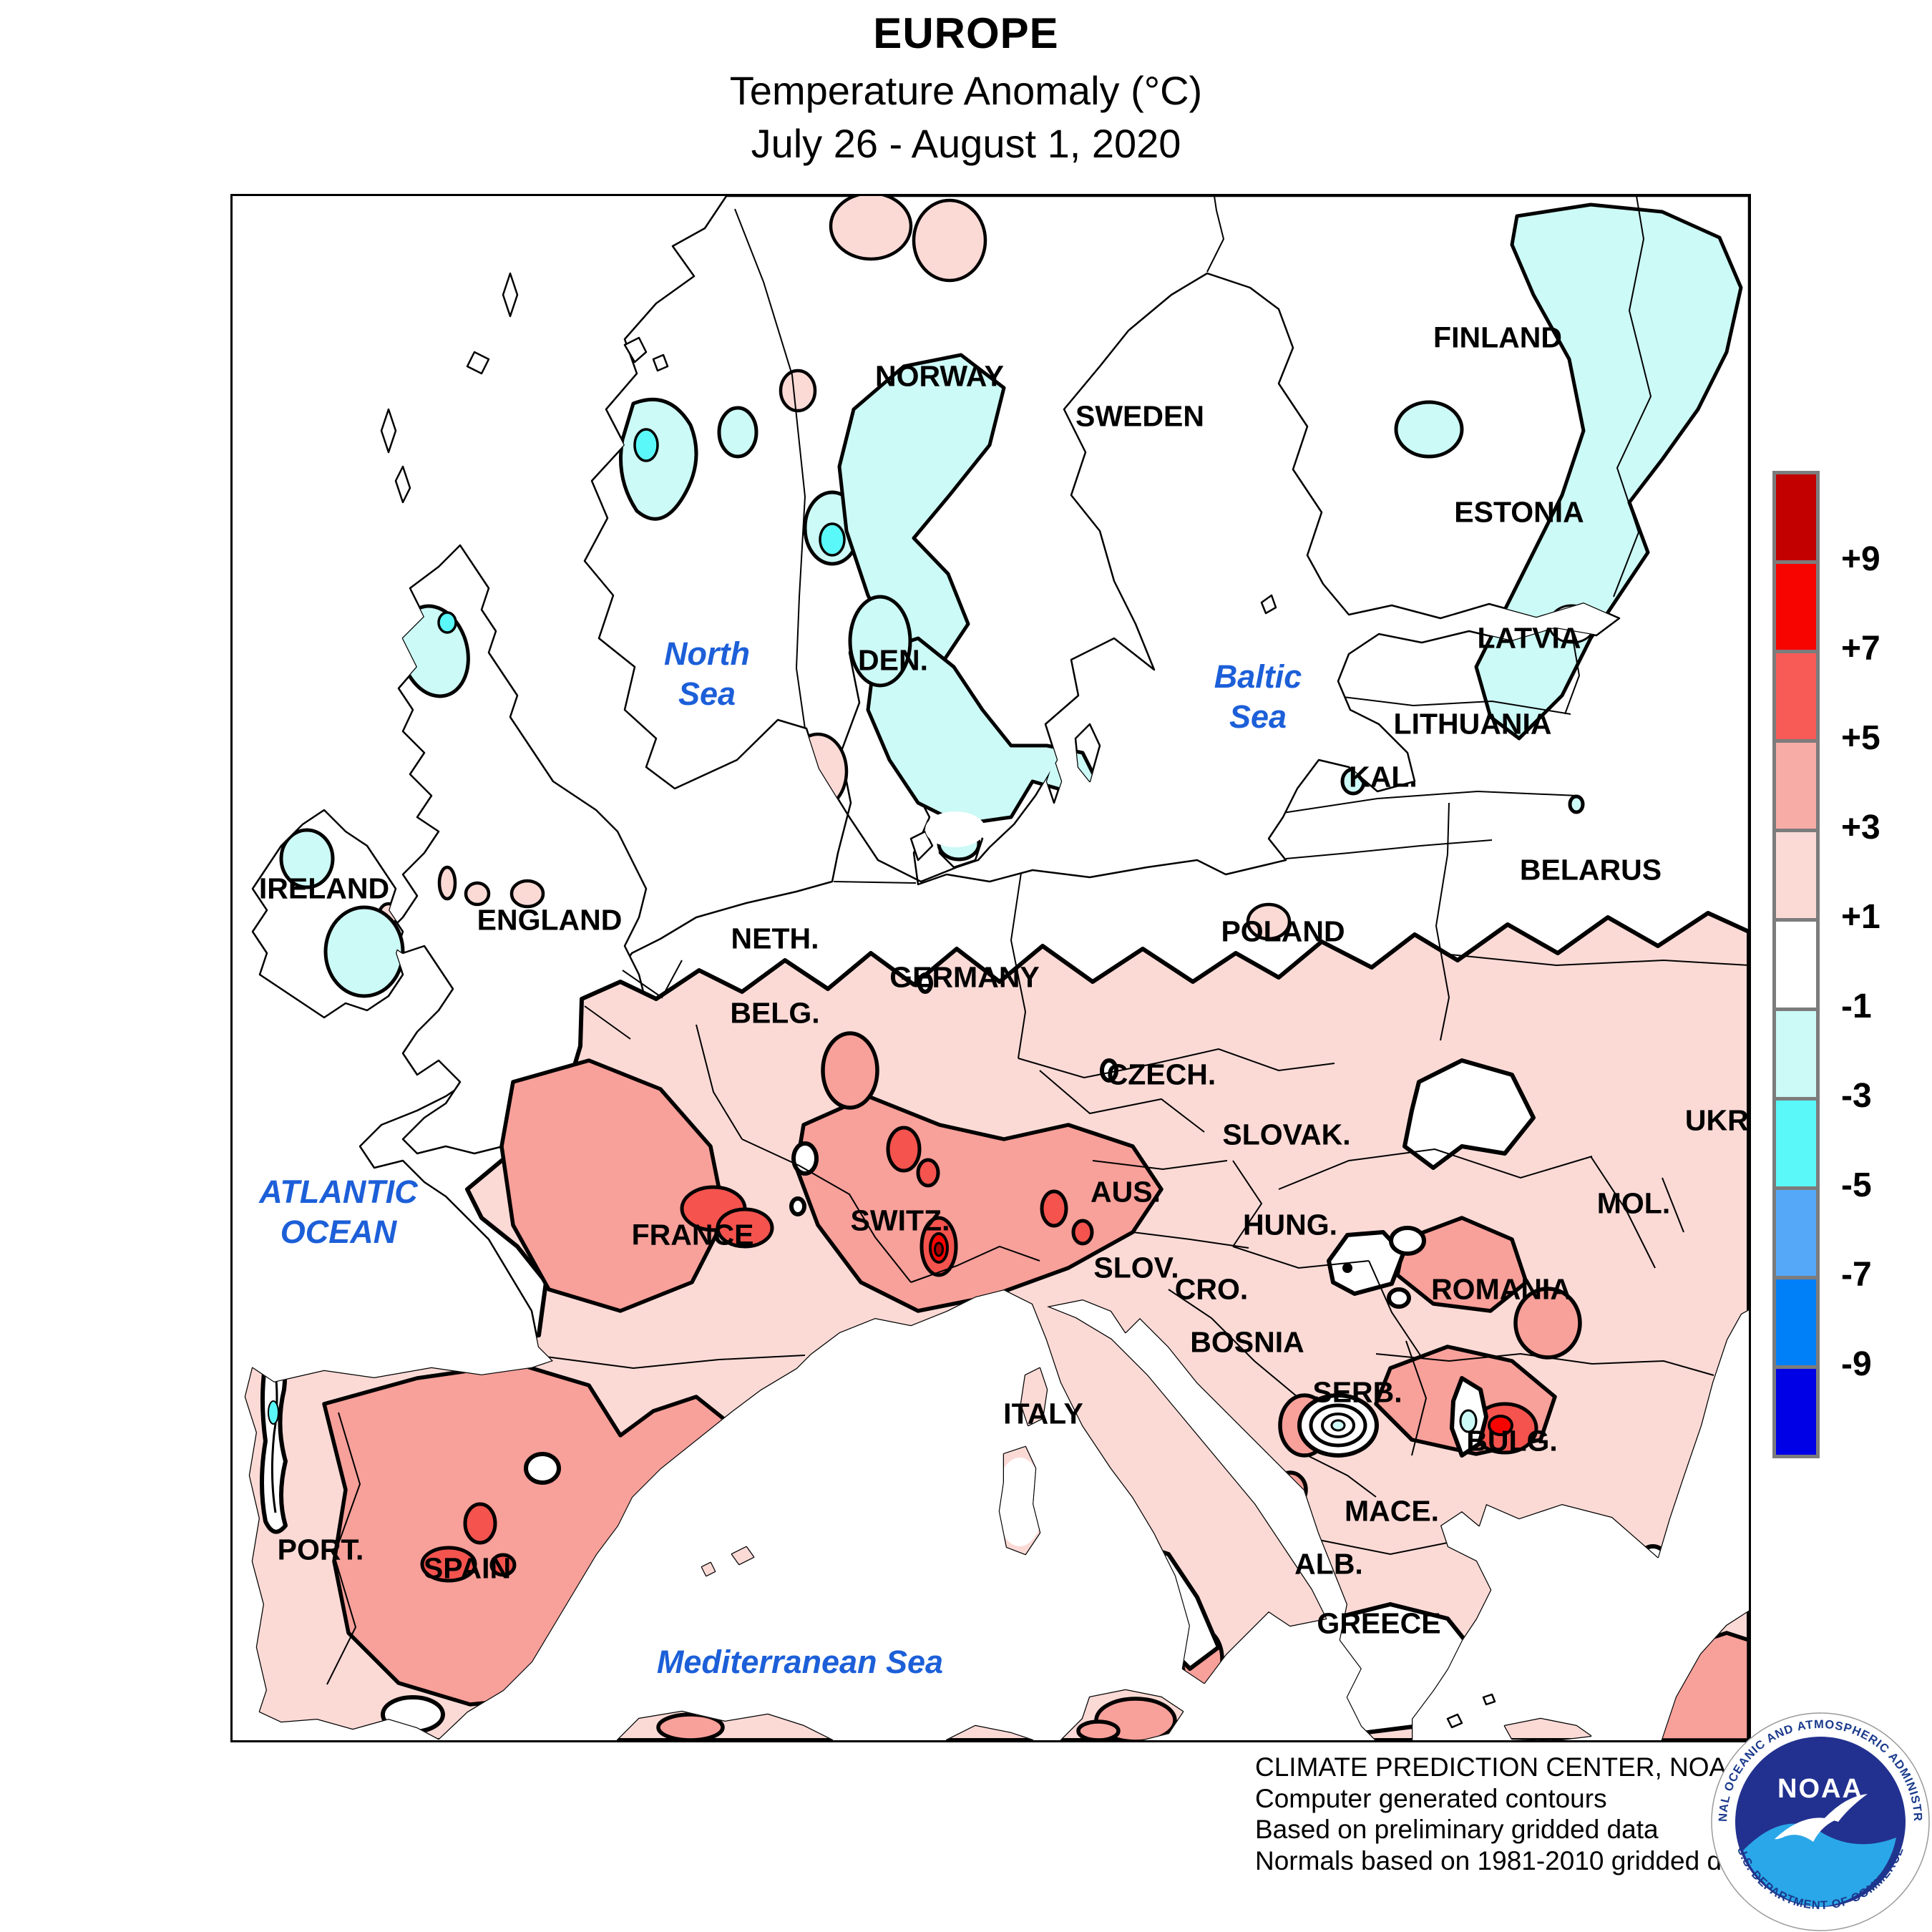 The width and height of the screenshot is (1932, 1932). What do you see at coordinates (1383, 777) in the screenshot?
I see `map-label-kal: KAL.` at bounding box center [1383, 777].